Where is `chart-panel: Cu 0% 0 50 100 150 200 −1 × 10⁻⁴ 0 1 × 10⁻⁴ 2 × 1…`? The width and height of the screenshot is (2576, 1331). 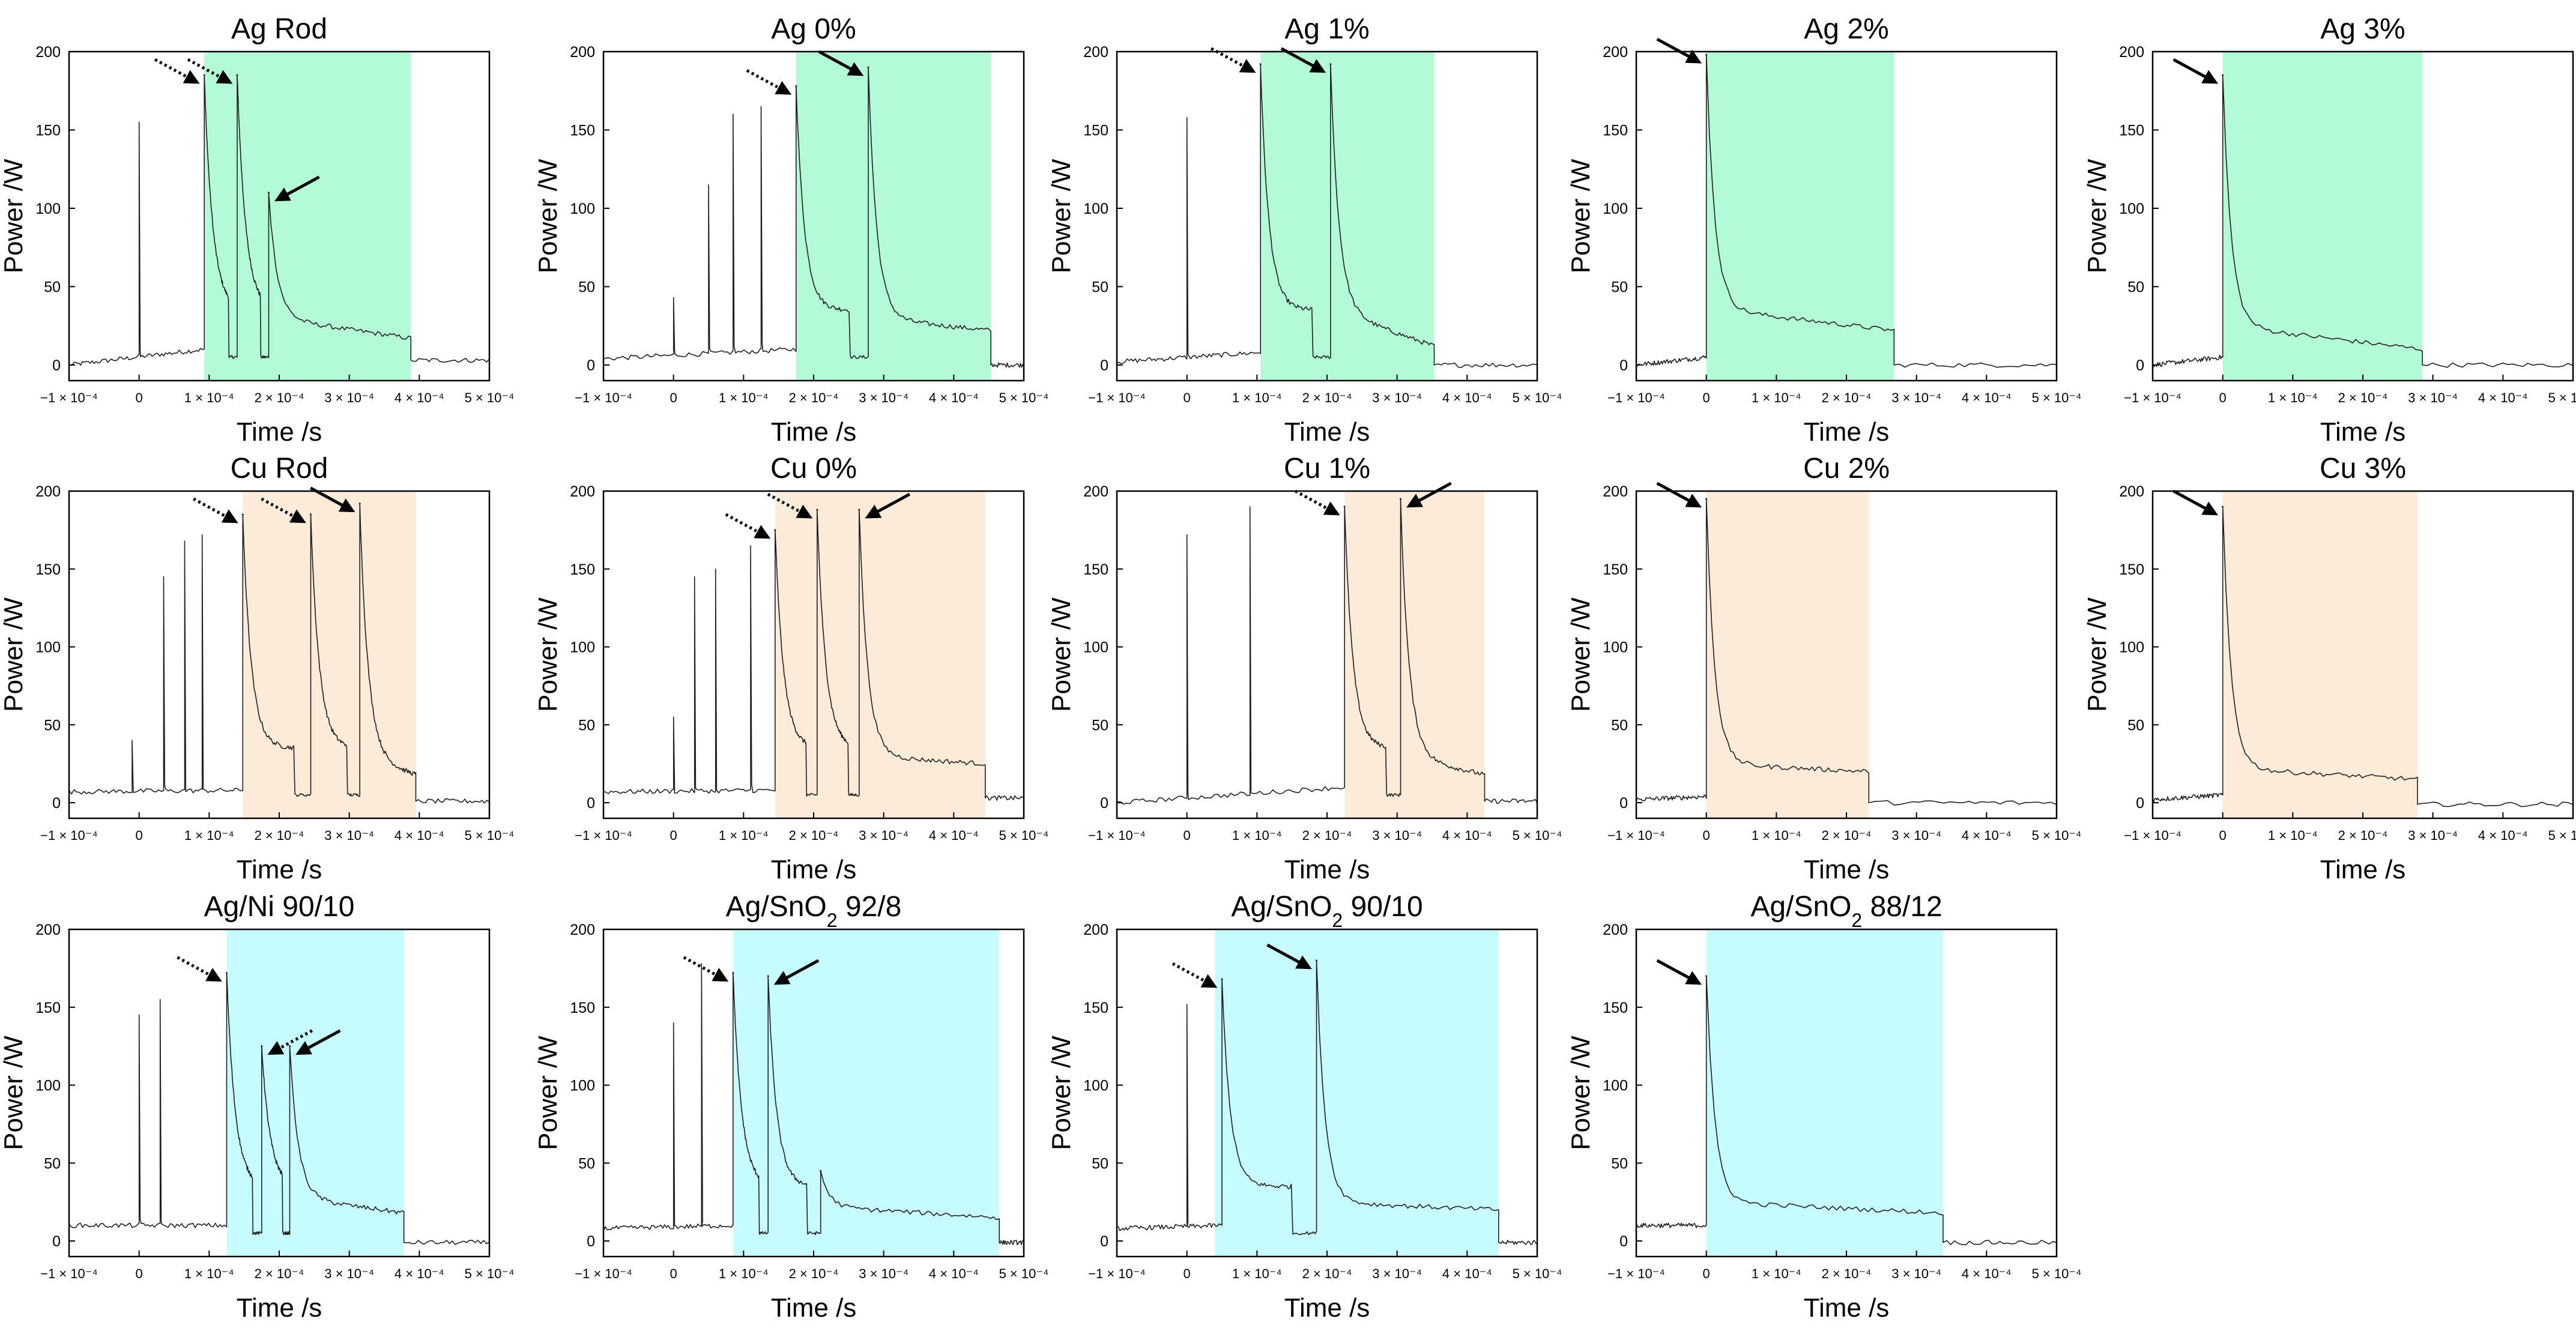
chart-panel: Cu 0% 0 50 100 150 200 −1 × 10⁻⁴ 0 1 × 10⁻⁴ 2 × 1… is located at coordinates (790, 668).